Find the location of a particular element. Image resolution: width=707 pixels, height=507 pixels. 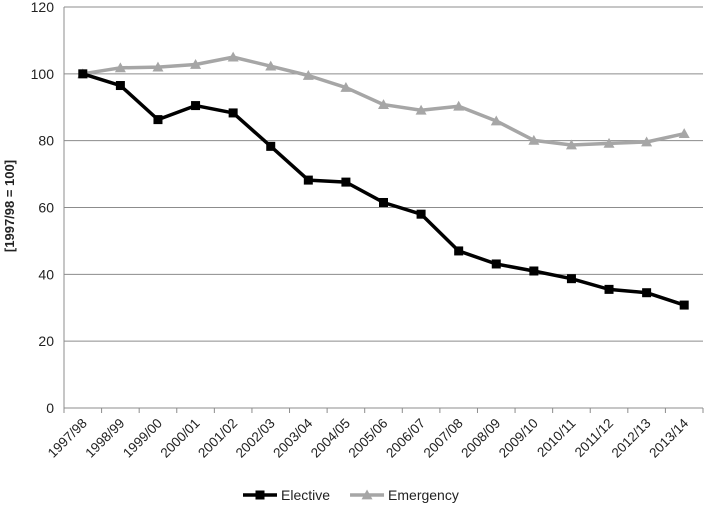

x-tick-label: 1997/98 is located at coordinates (67, 438).